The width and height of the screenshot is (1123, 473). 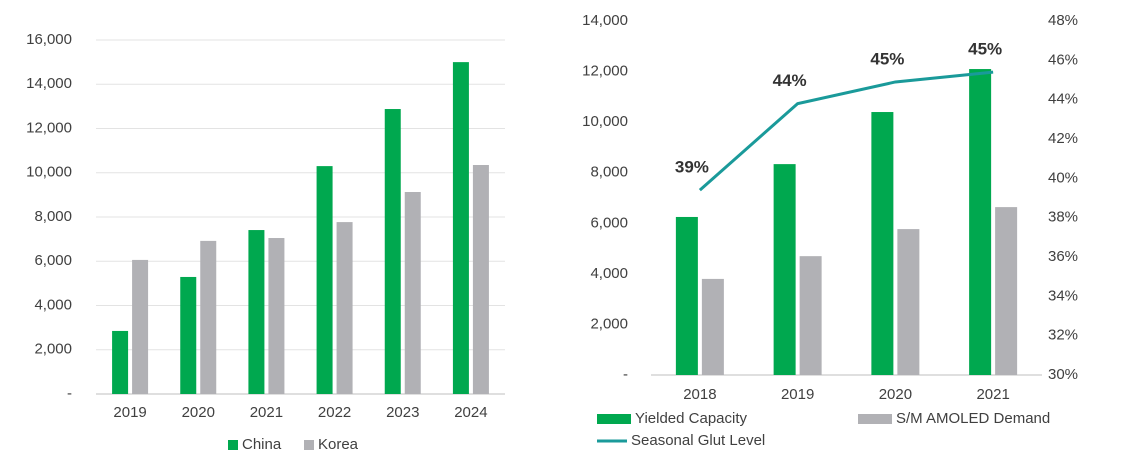 What do you see at coordinates (691, 418) in the screenshot?
I see `legend-label: Yielded Capacity` at bounding box center [691, 418].